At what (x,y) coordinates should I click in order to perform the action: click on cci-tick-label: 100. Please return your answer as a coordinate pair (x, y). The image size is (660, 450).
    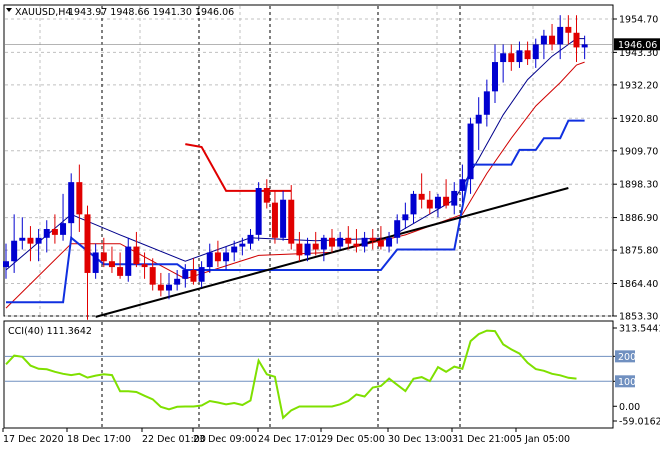
    Looking at the image, I should click on (627, 382).